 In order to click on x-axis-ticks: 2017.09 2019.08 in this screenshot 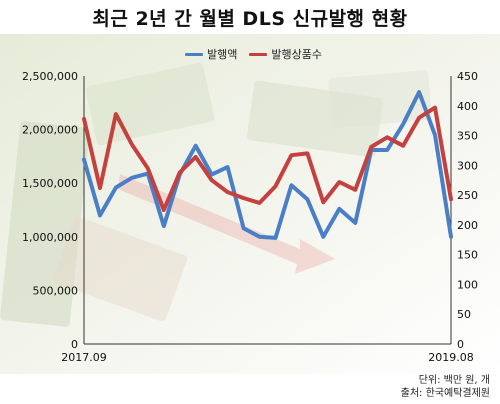, I will do `click(267, 357)`.